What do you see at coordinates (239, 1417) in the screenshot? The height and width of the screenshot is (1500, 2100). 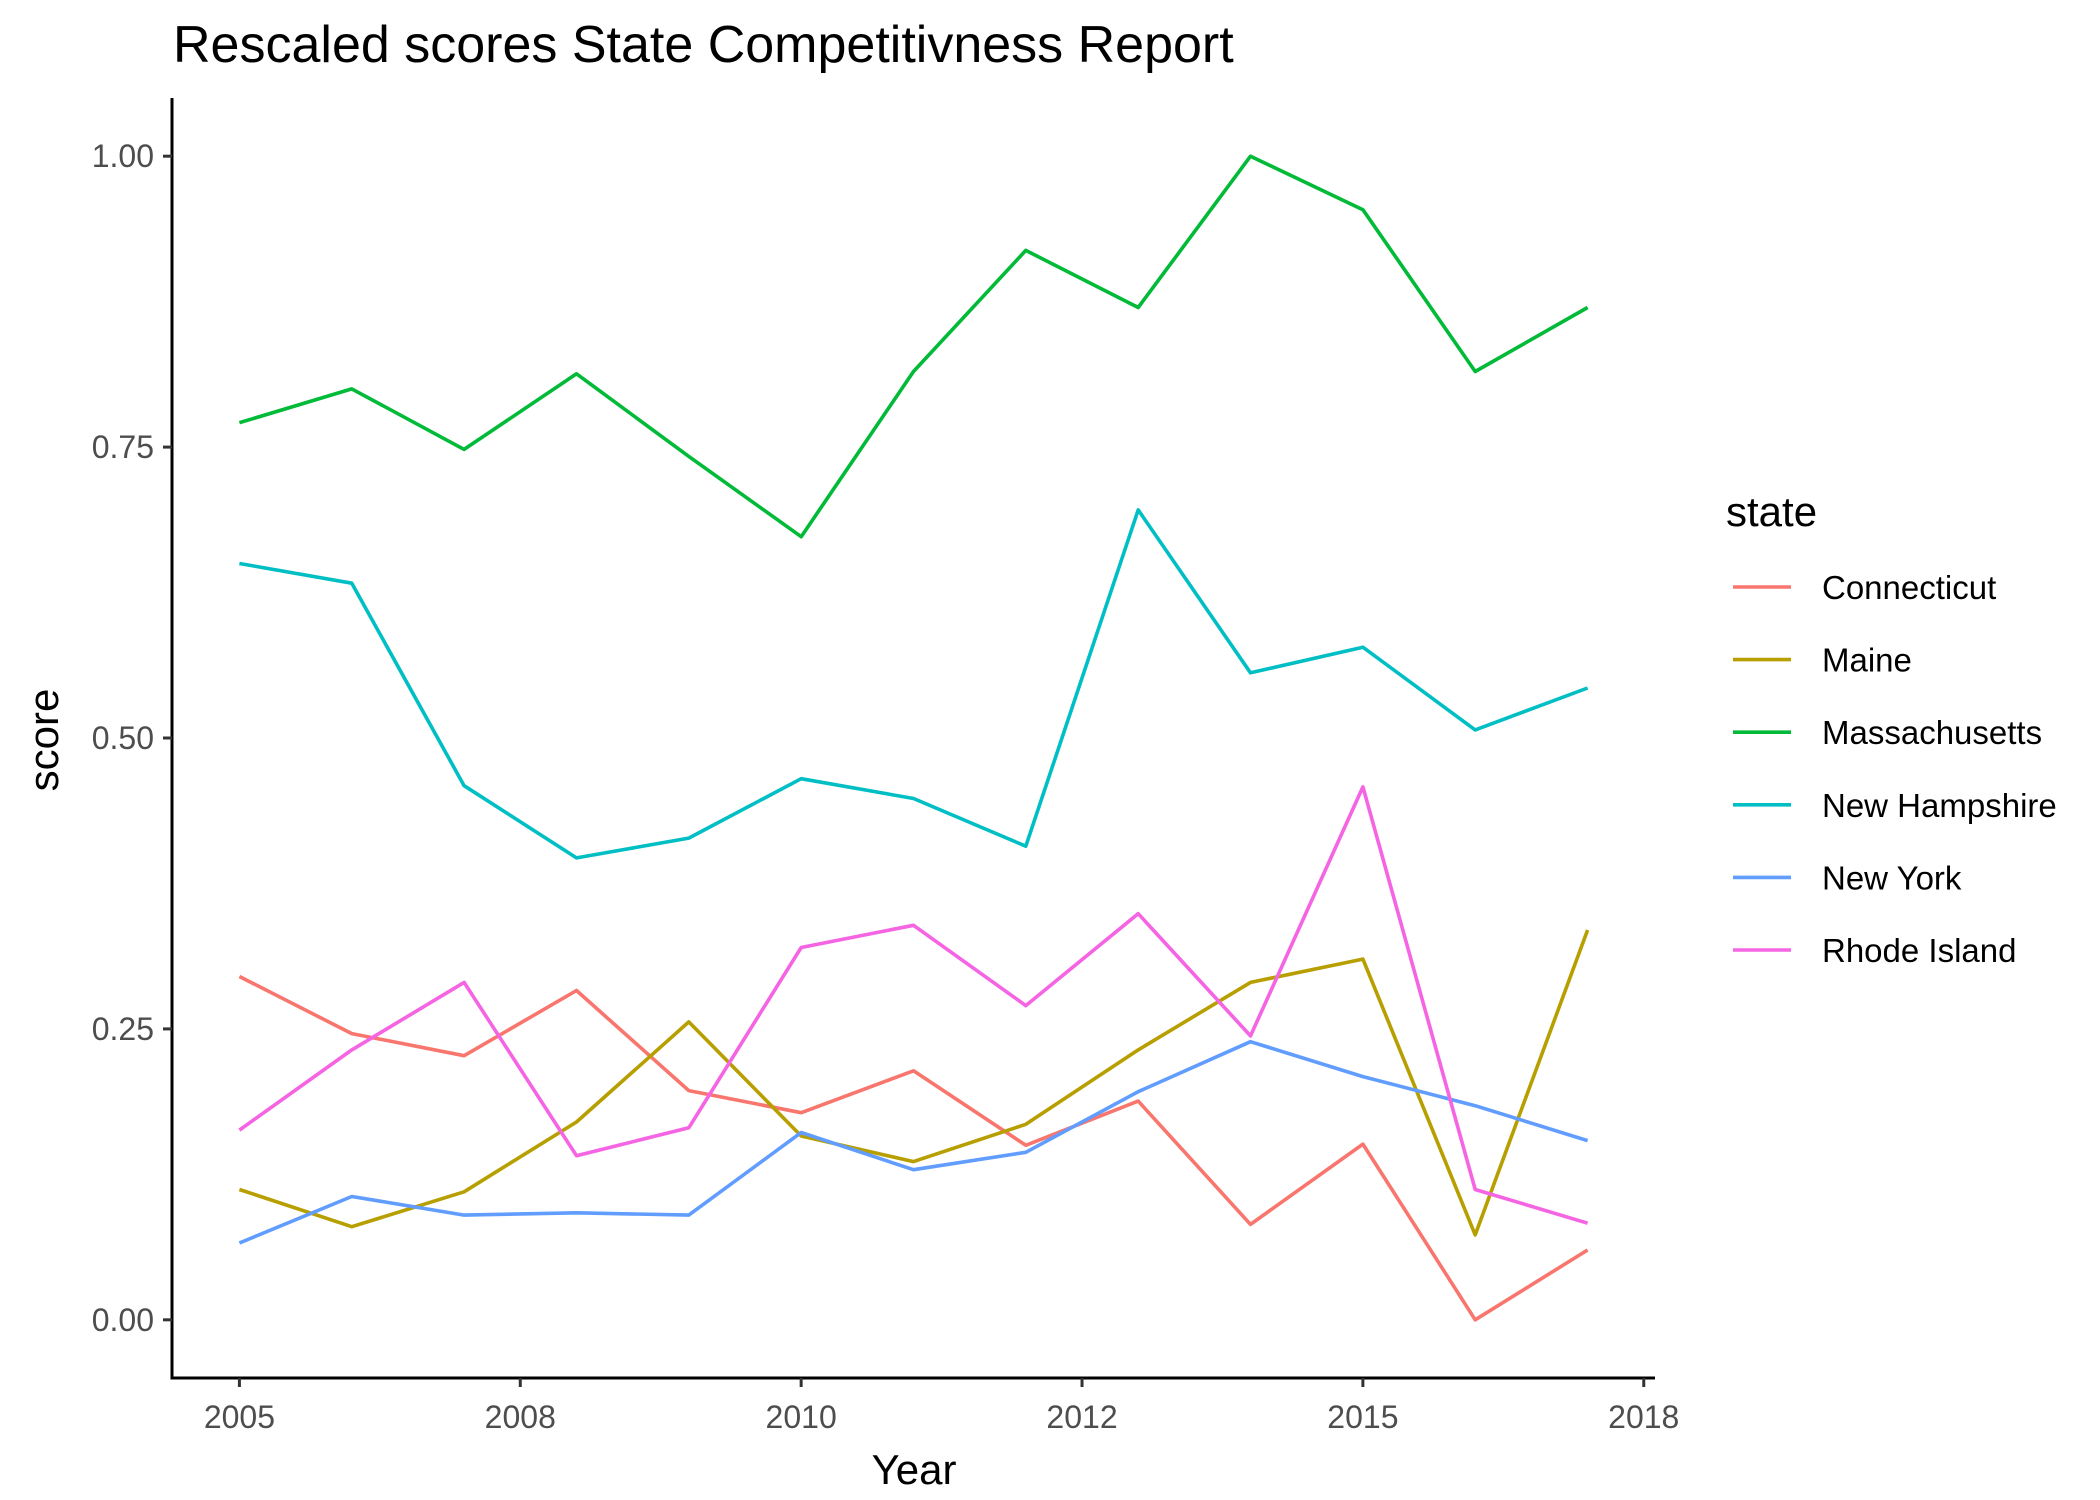 I see `x-tick-label: 2005` at bounding box center [239, 1417].